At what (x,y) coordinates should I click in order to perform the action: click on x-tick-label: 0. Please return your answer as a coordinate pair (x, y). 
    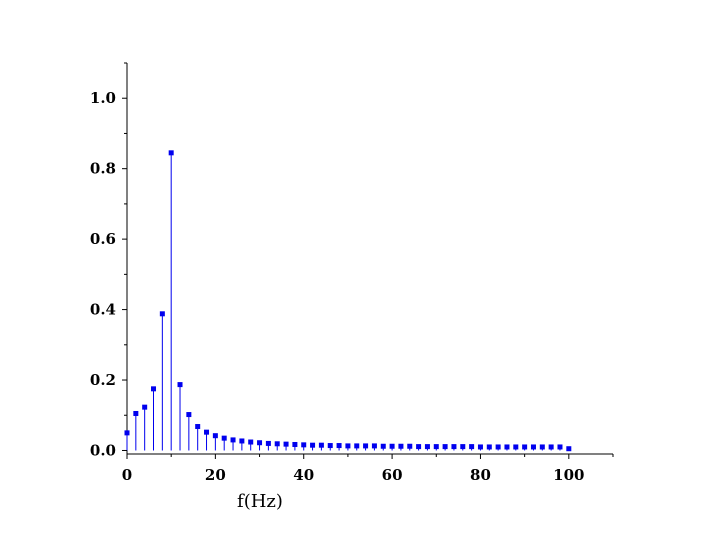
    Looking at the image, I should click on (127, 475).